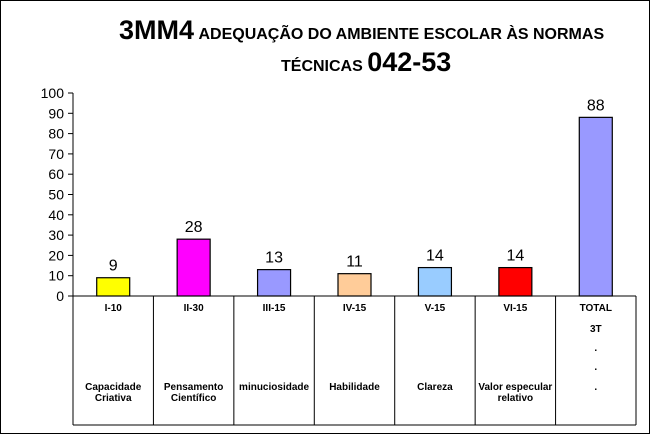  I want to click on x-tick-label: III-15, so click(274, 308).